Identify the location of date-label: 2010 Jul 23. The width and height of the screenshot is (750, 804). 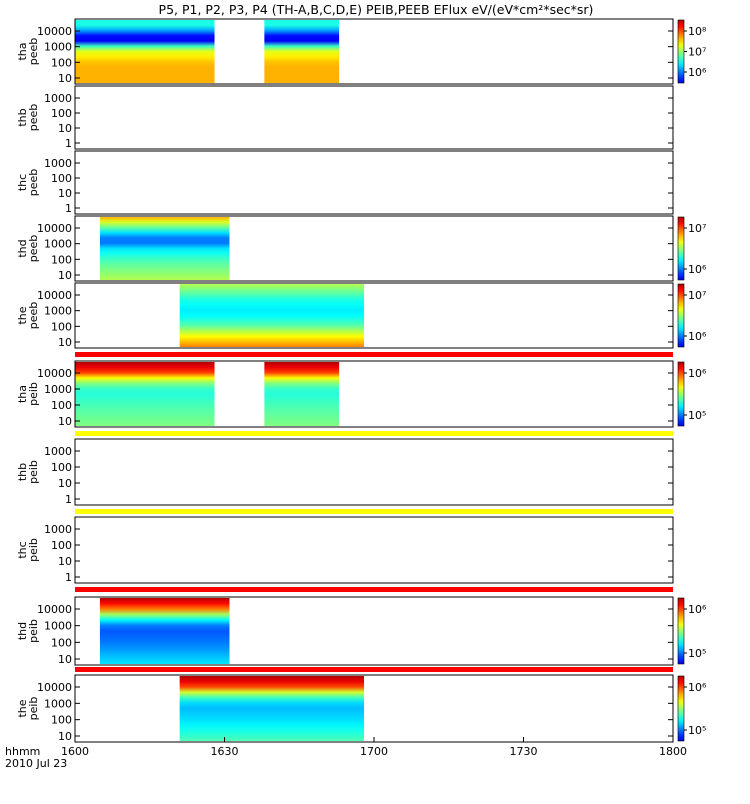
(36, 763).